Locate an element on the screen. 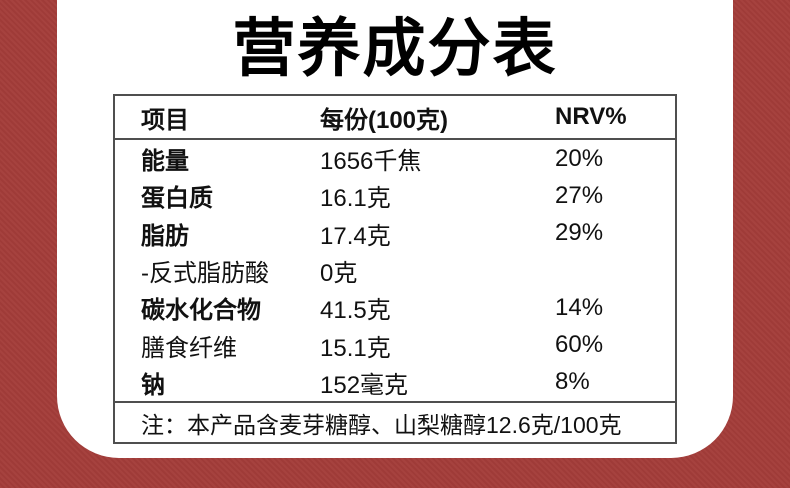 This screenshot has height=488, width=790. nutrient-name: 脂肪 is located at coordinates (165, 236).